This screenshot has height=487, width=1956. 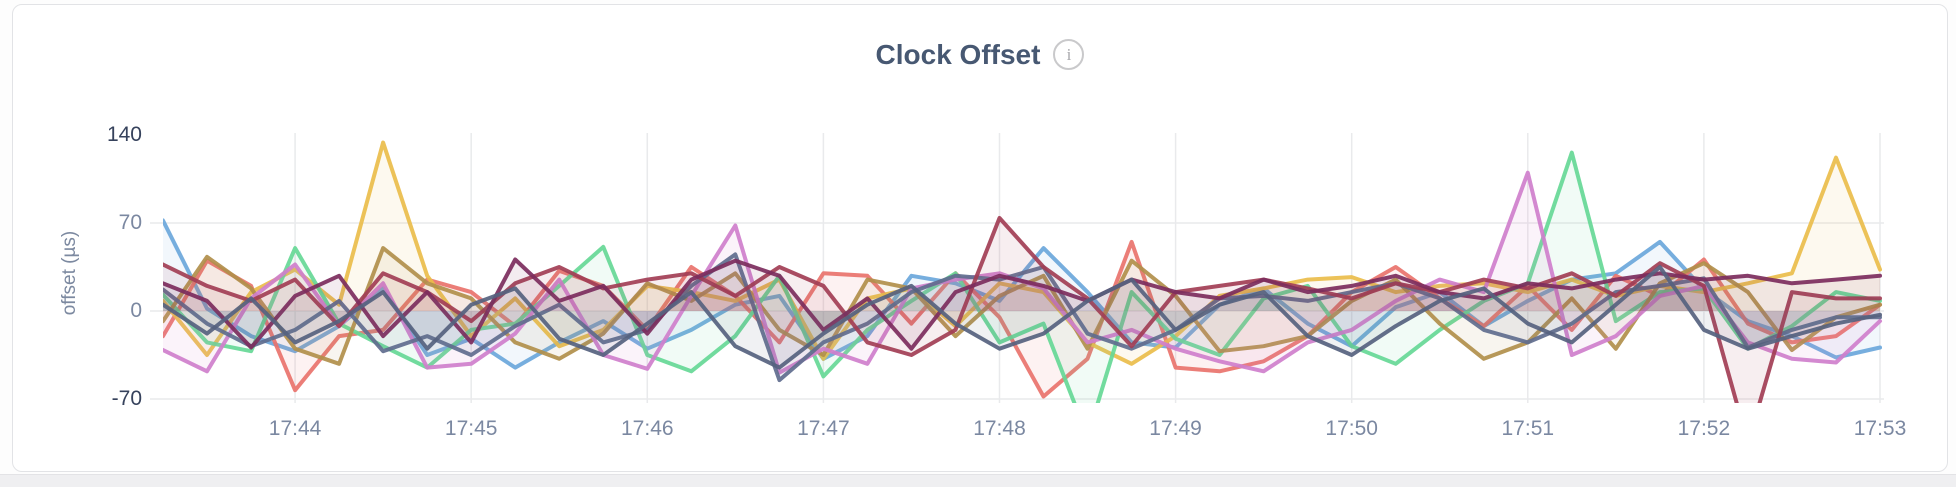 What do you see at coordinates (1069, 54) in the screenshot?
I see `info-icon: i` at bounding box center [1069, 54].